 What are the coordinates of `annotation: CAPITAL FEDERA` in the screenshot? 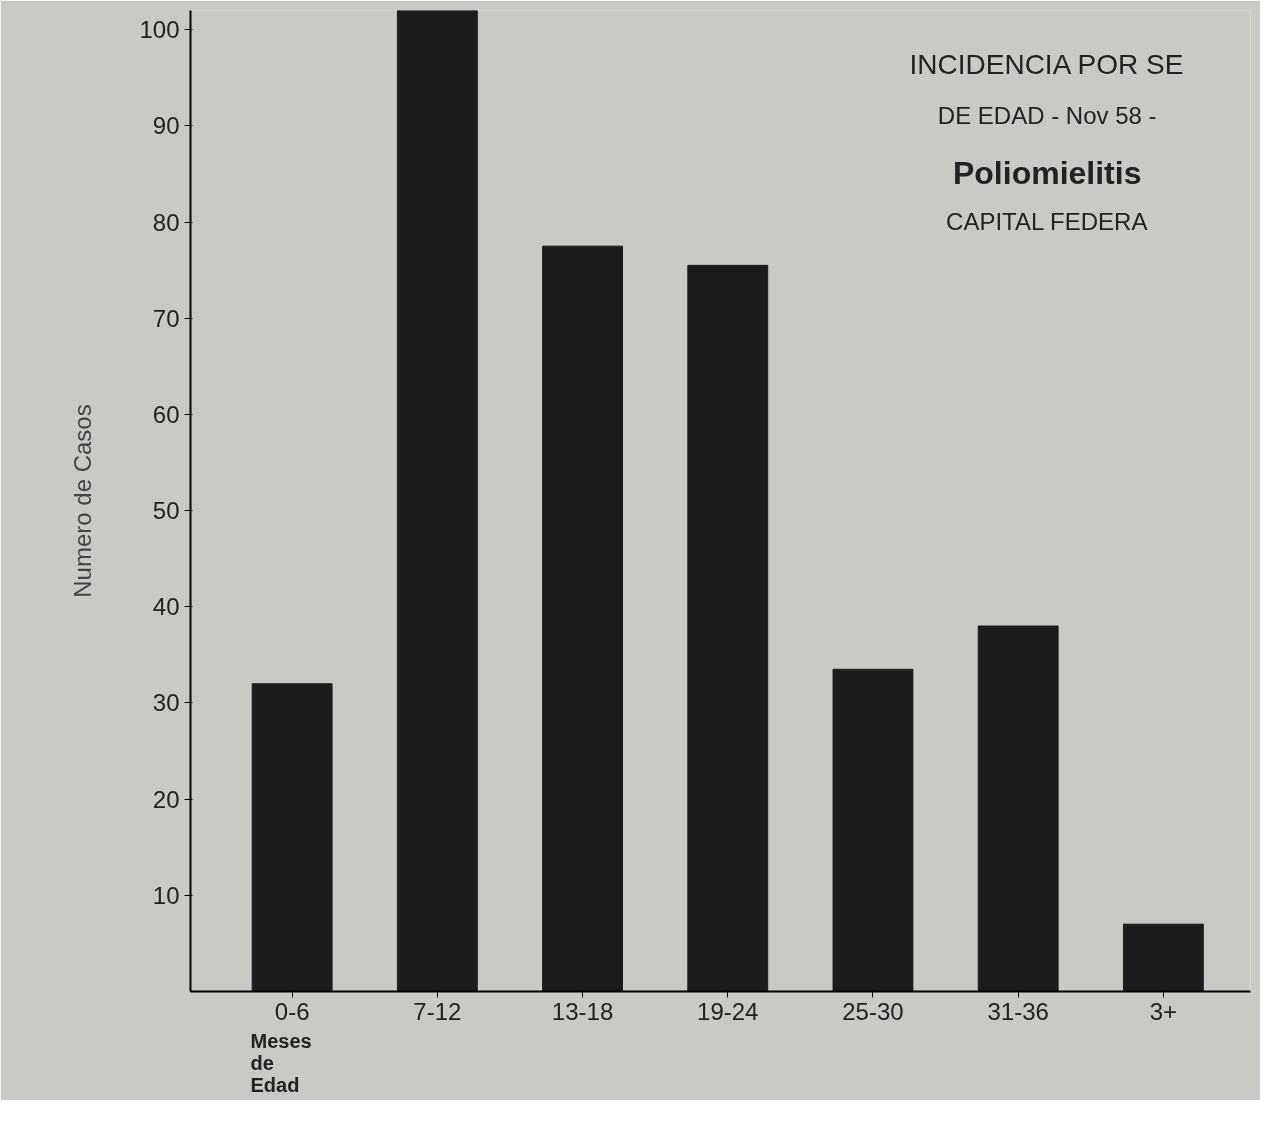 It's located at (1047, 221).